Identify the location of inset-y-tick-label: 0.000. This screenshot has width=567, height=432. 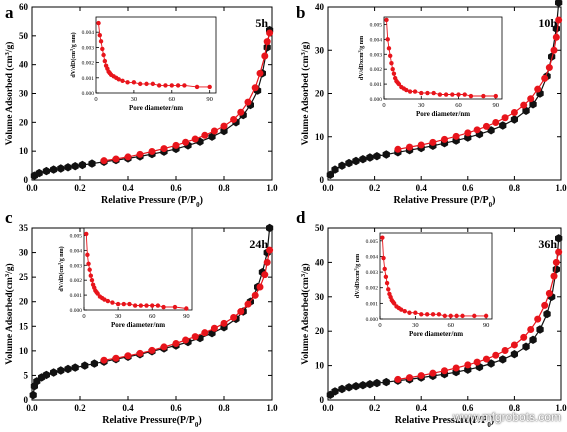
(76, 311).